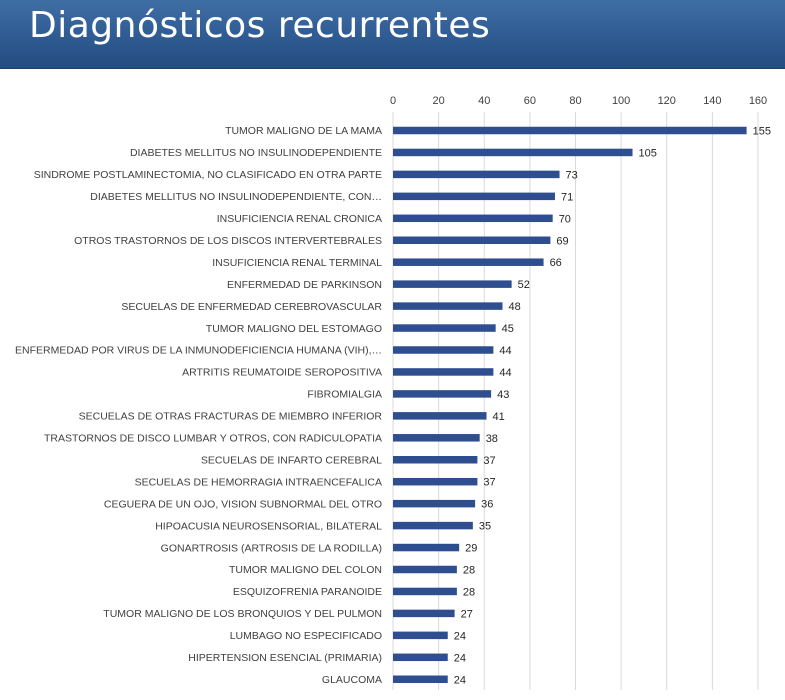 Image resolution: width=785 pixels, height=700 pixels. What do you see at coordinates (282, 373) in the screenshot?
I see `category-label: ARTRITIS REUMATOIDE SEROPOSITIVA` at bounding box center [282, 373].